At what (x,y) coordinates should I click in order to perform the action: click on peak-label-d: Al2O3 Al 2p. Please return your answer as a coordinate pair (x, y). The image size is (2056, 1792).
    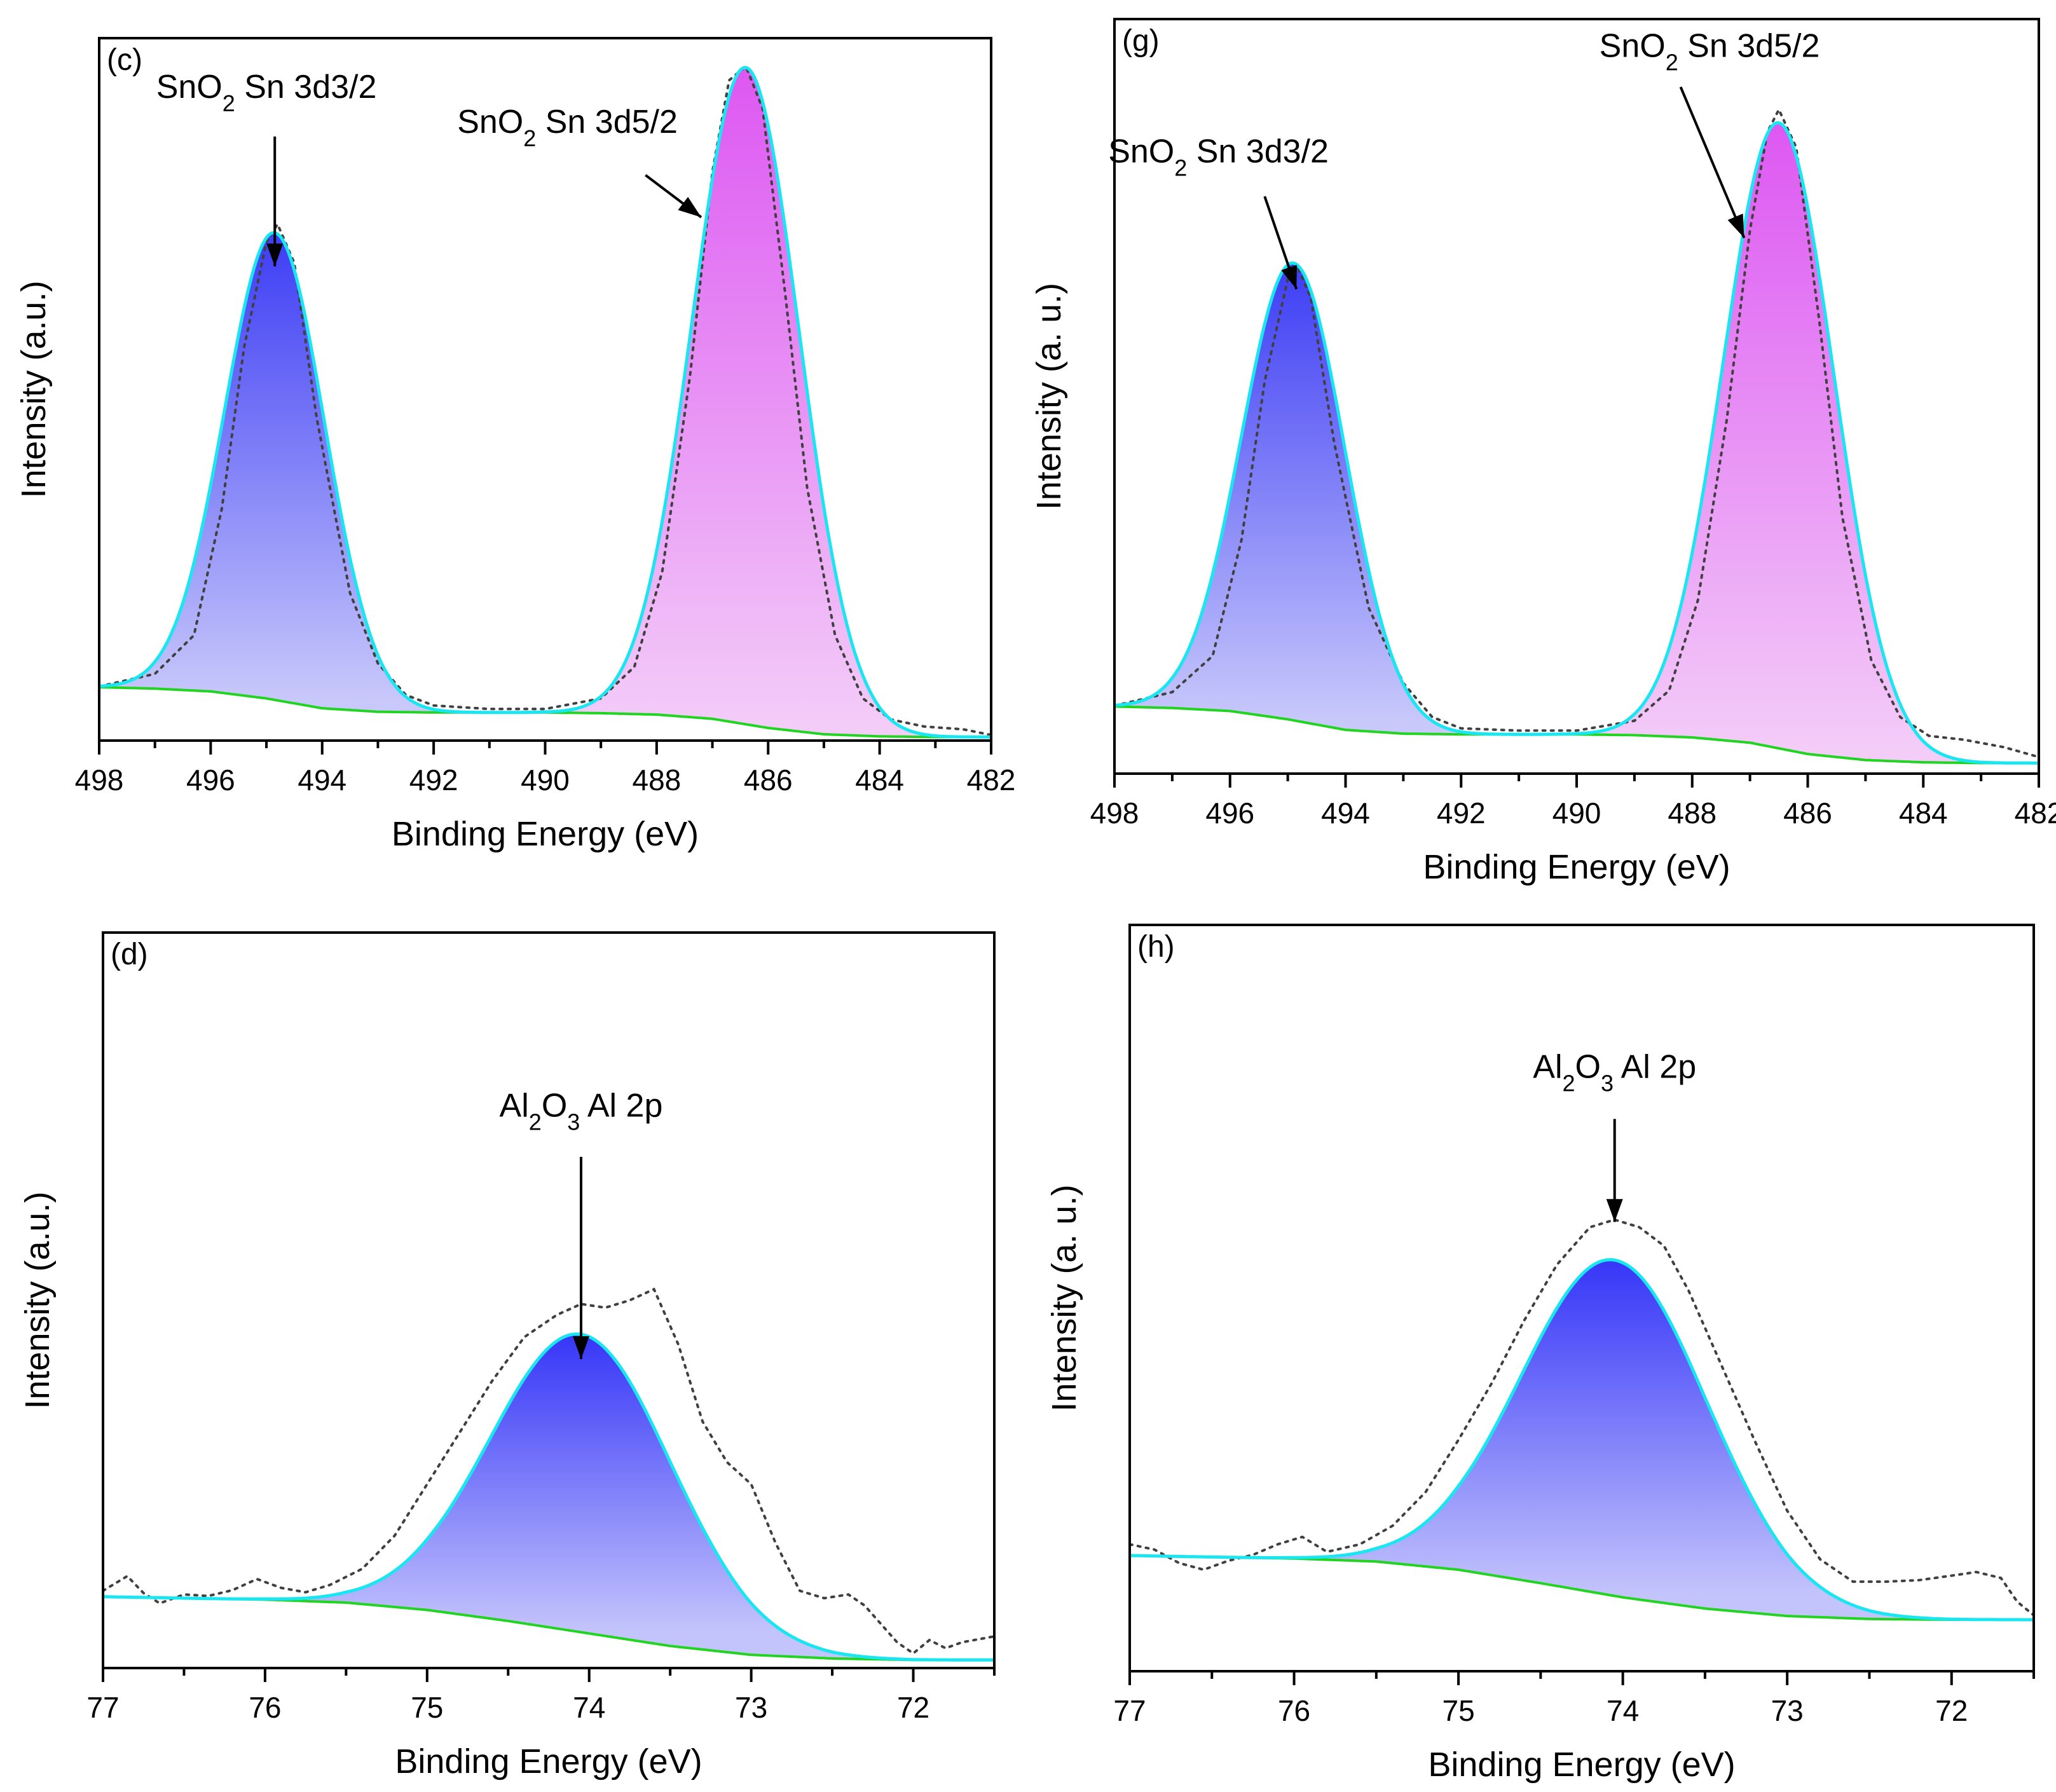
    Looking at the image, I should click on (581, 1111).